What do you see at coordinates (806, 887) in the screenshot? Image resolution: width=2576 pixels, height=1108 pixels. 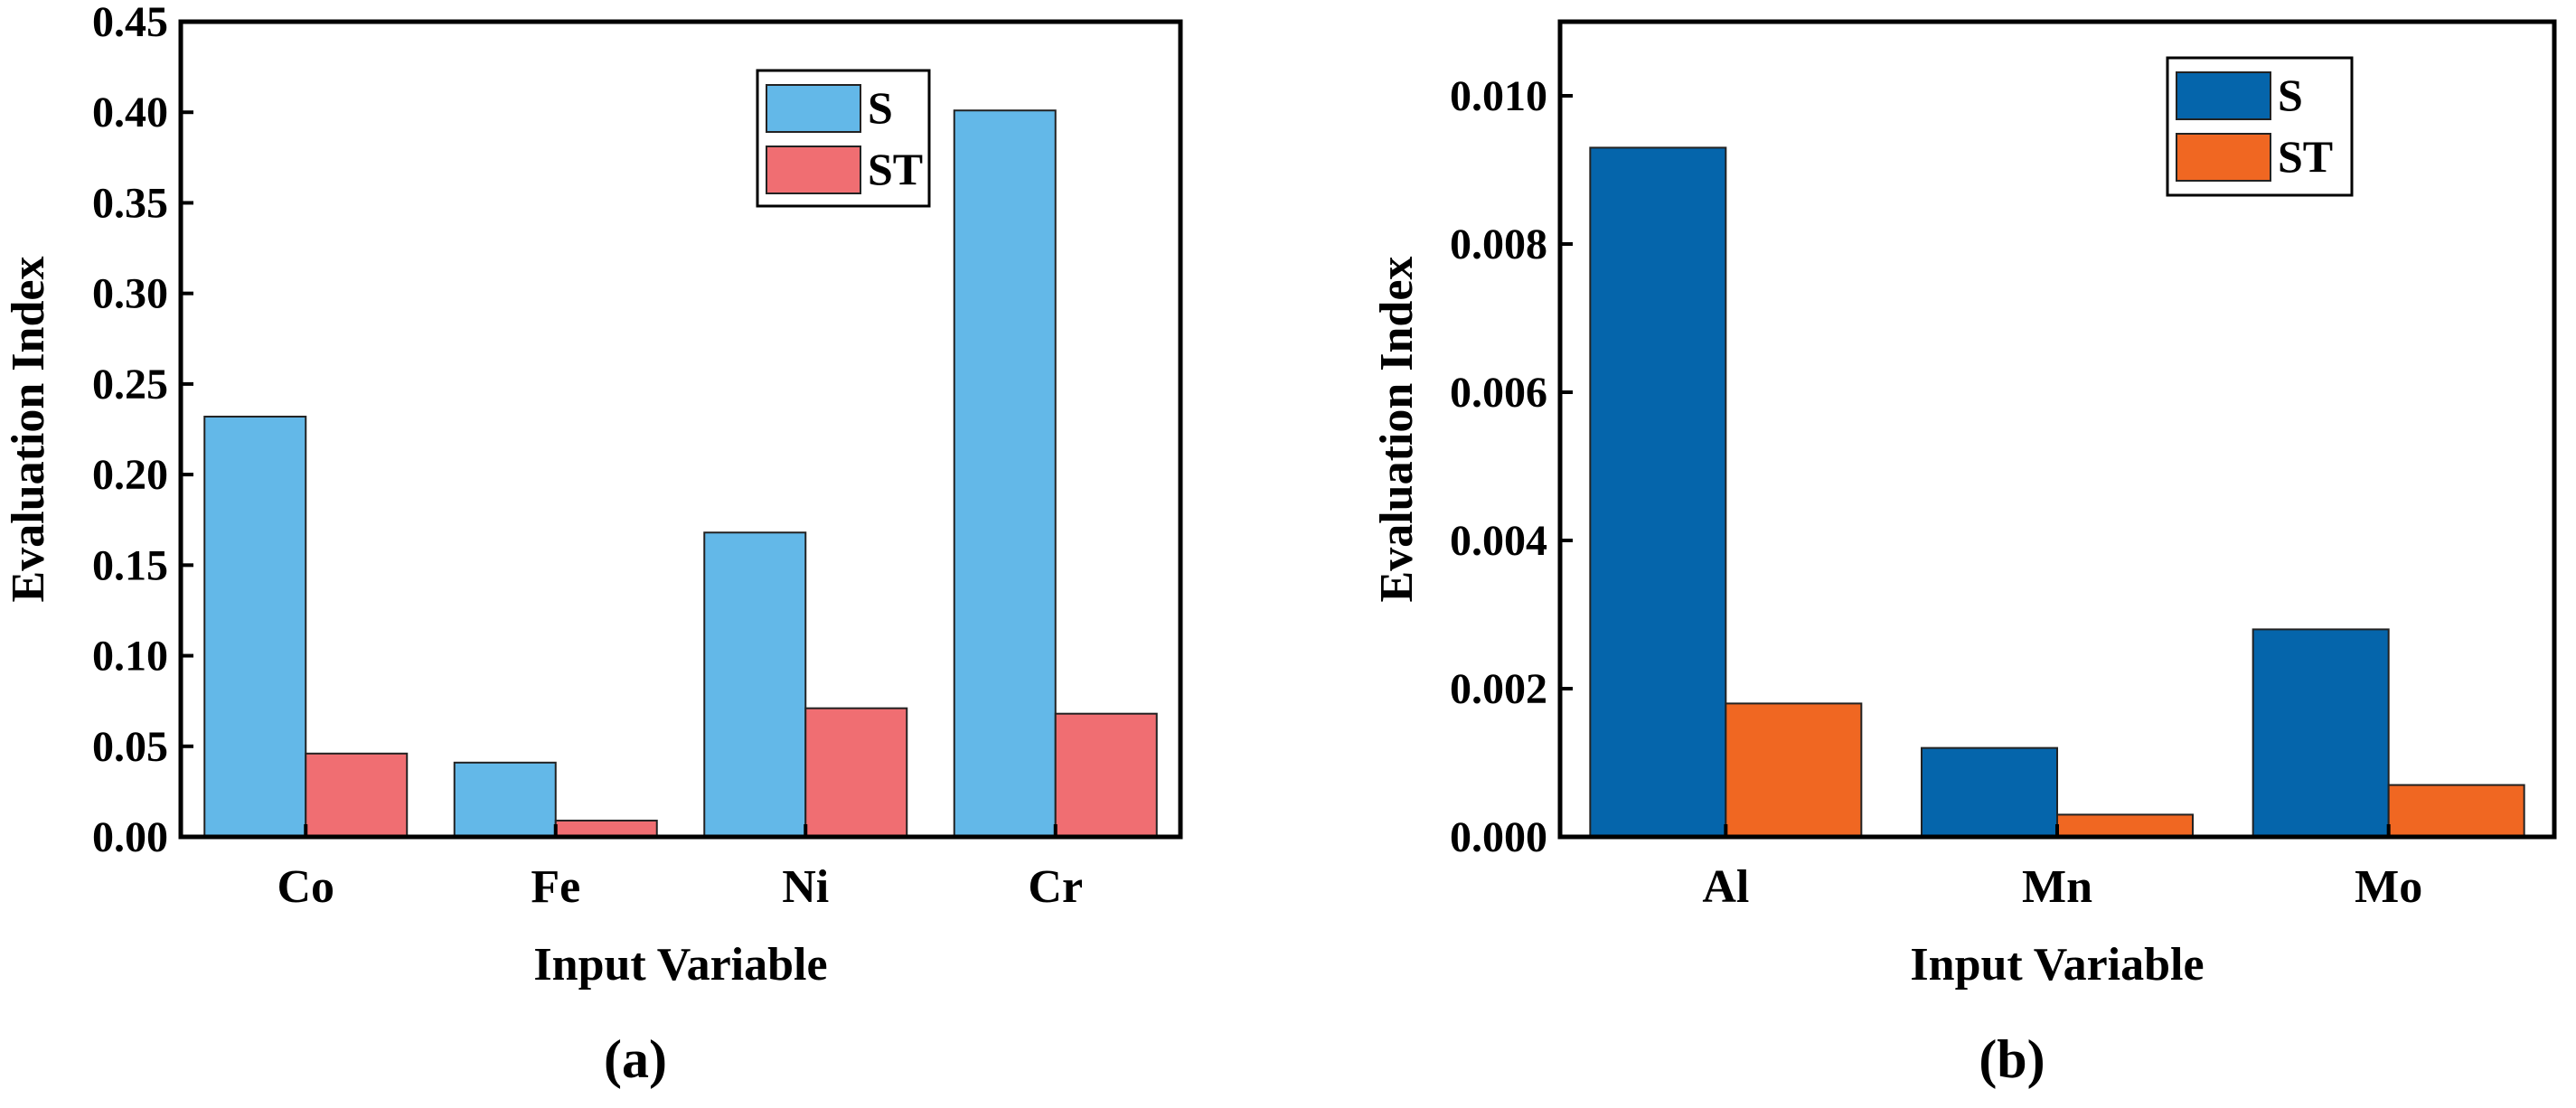 I see `x-tick-label-a-2: Ni` at bounding box center [806, 887].